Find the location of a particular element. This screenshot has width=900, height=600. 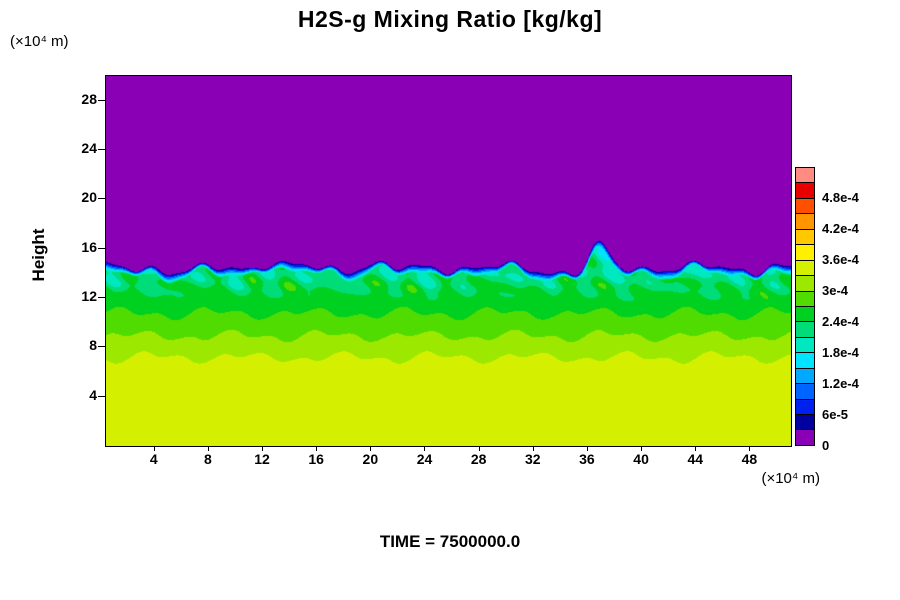

x-tick-label: 48 is located at coordinates (749, 459).